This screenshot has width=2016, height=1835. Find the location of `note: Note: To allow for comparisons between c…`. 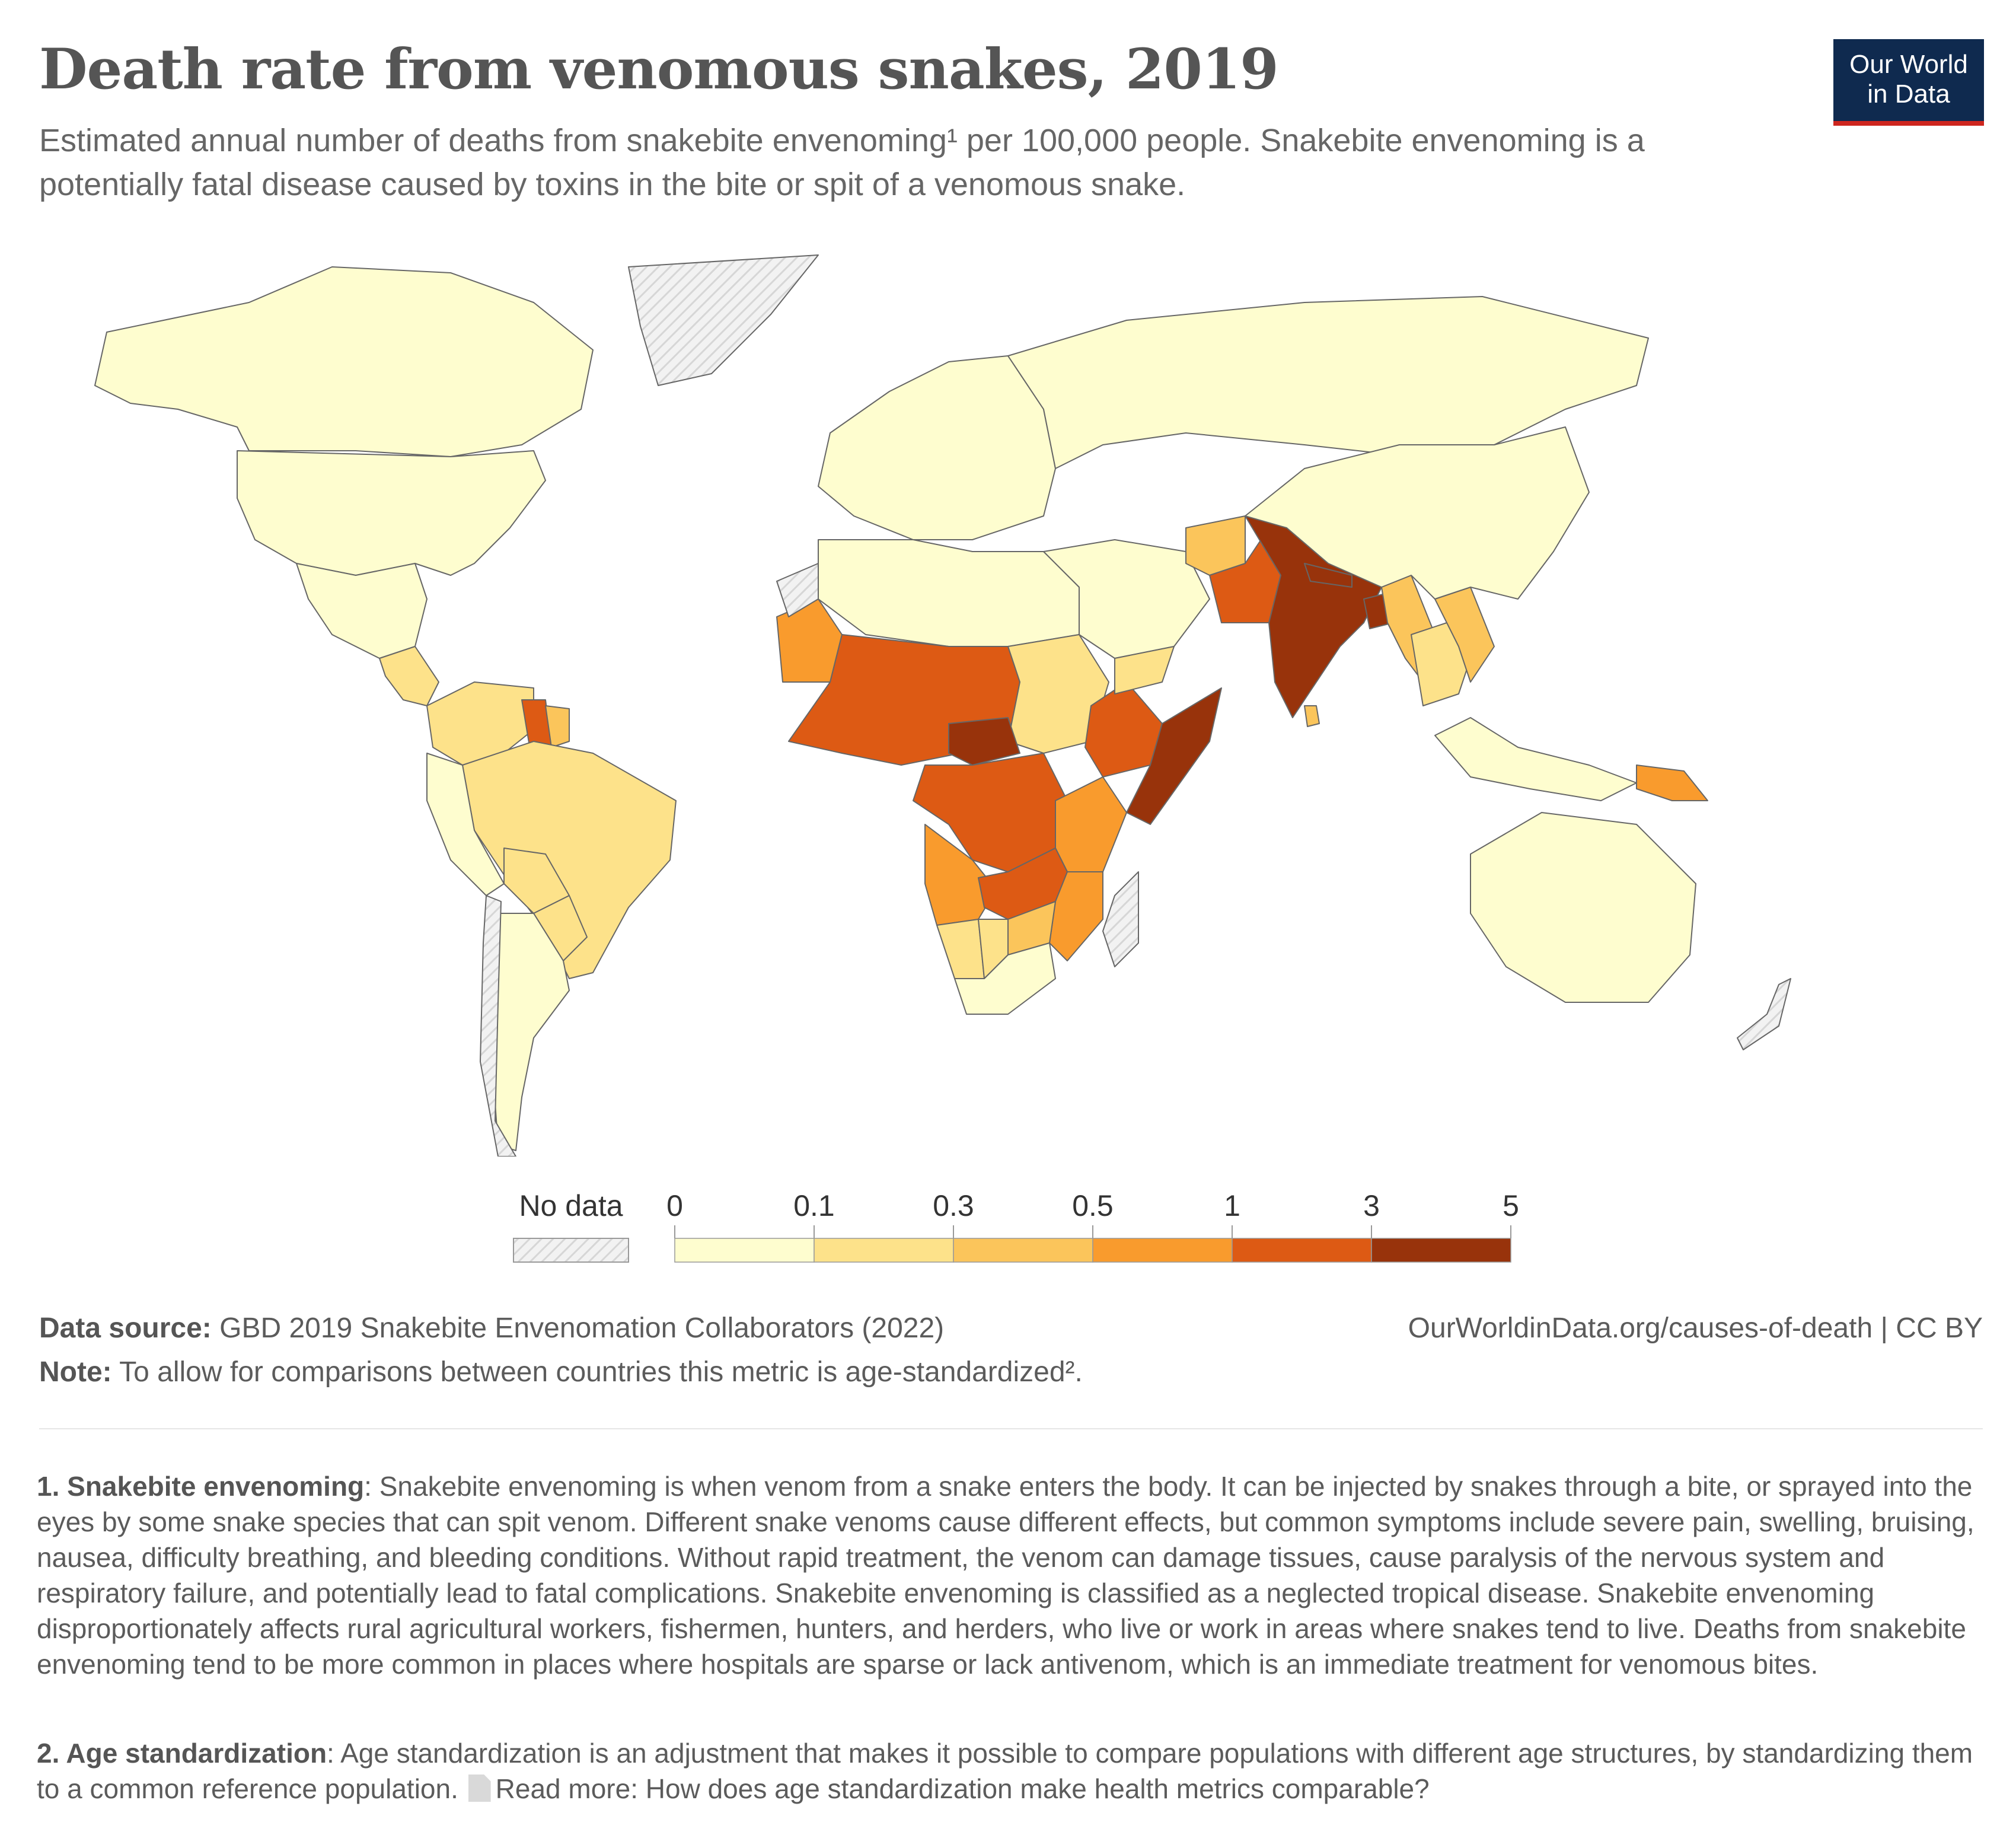

note: Note: To allow for comparisons between c… is located at coordinates (561, 1372).